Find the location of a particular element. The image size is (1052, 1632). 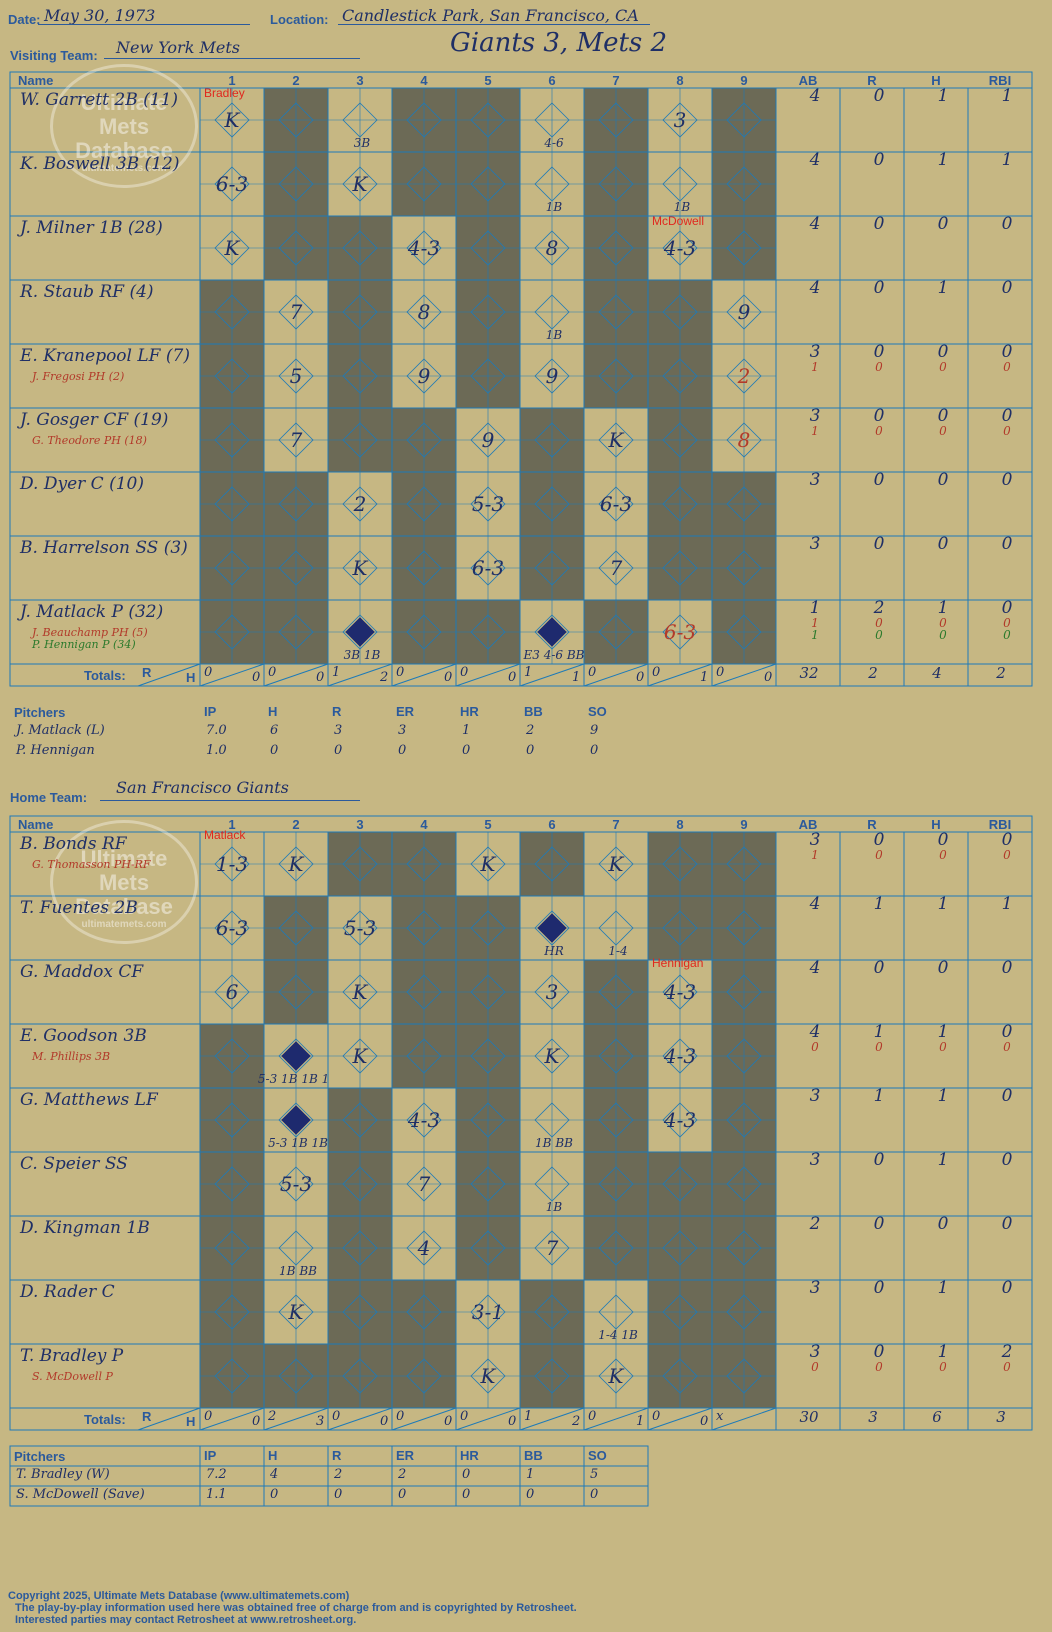

sub-pitcher-name: P. Hennigan P (34) is located at coordinates (84, 644).